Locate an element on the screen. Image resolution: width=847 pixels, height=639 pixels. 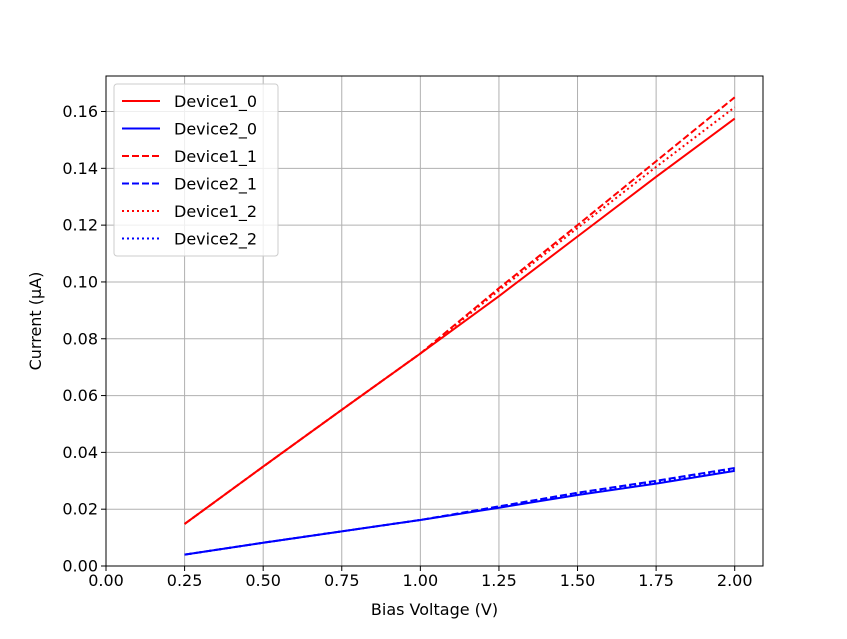
x-tick-label: 1.00 is located at coordinates (421, 580).